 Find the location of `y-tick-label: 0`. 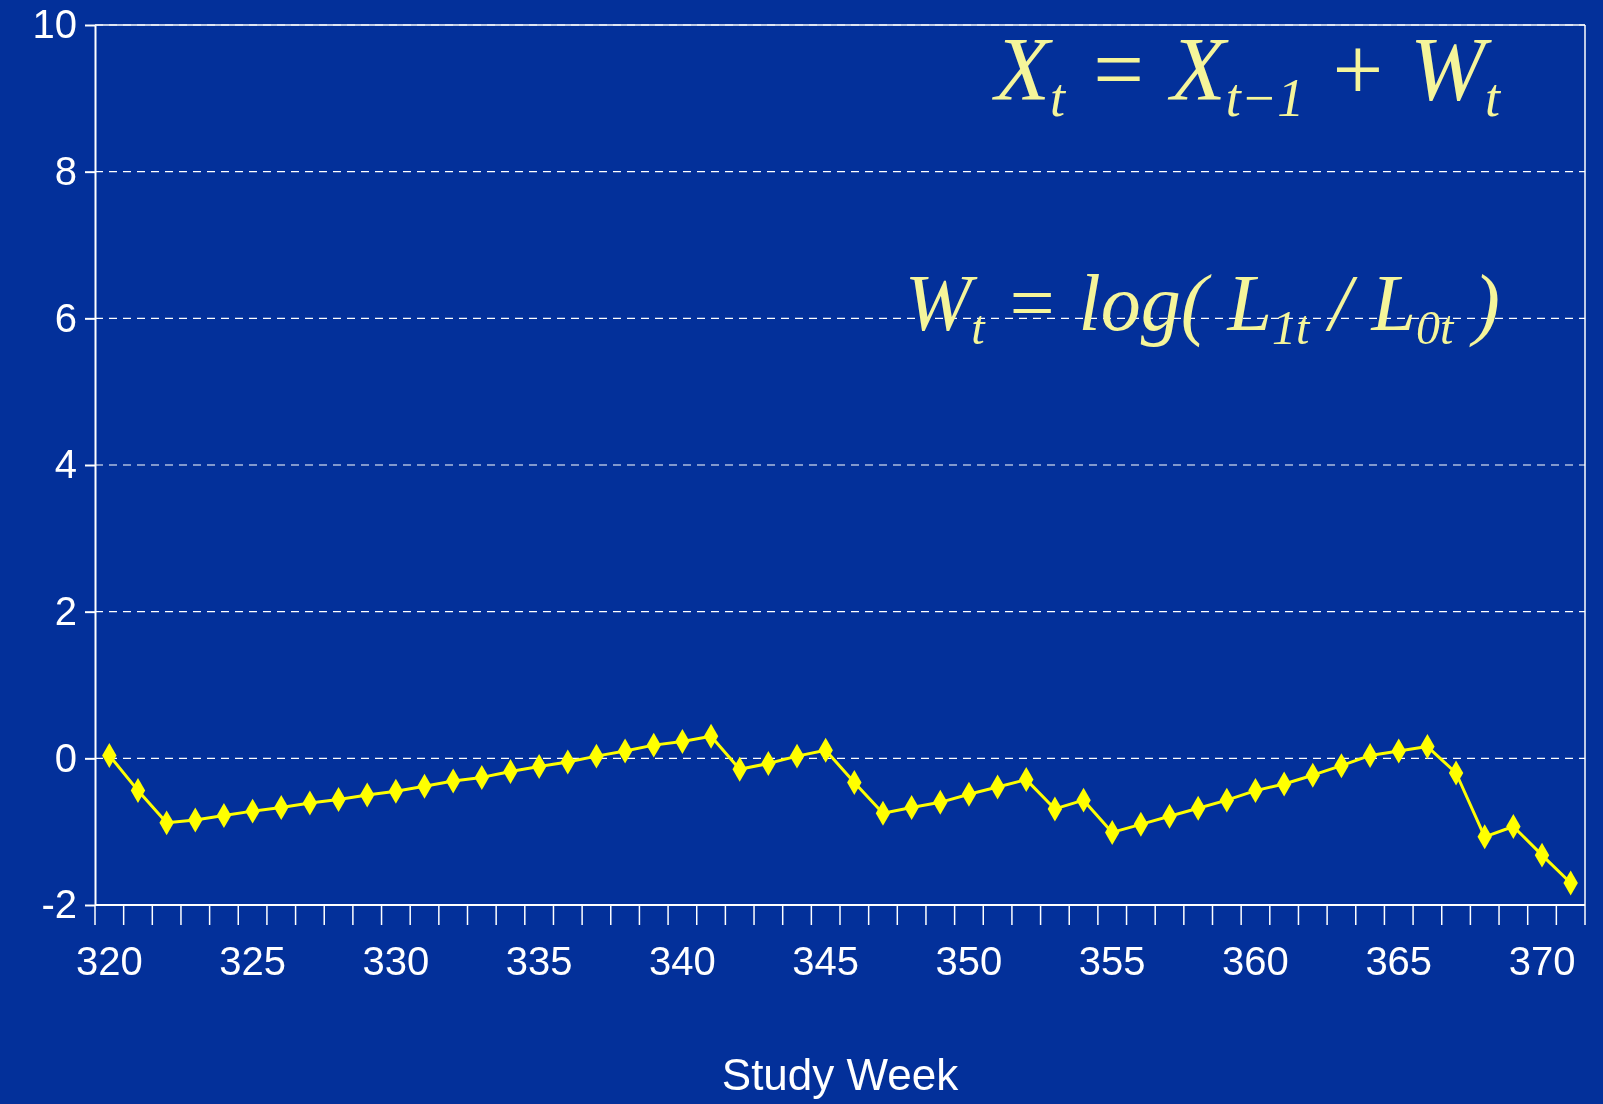

y-tick-label: 0 is located at coordinates (65, 757).